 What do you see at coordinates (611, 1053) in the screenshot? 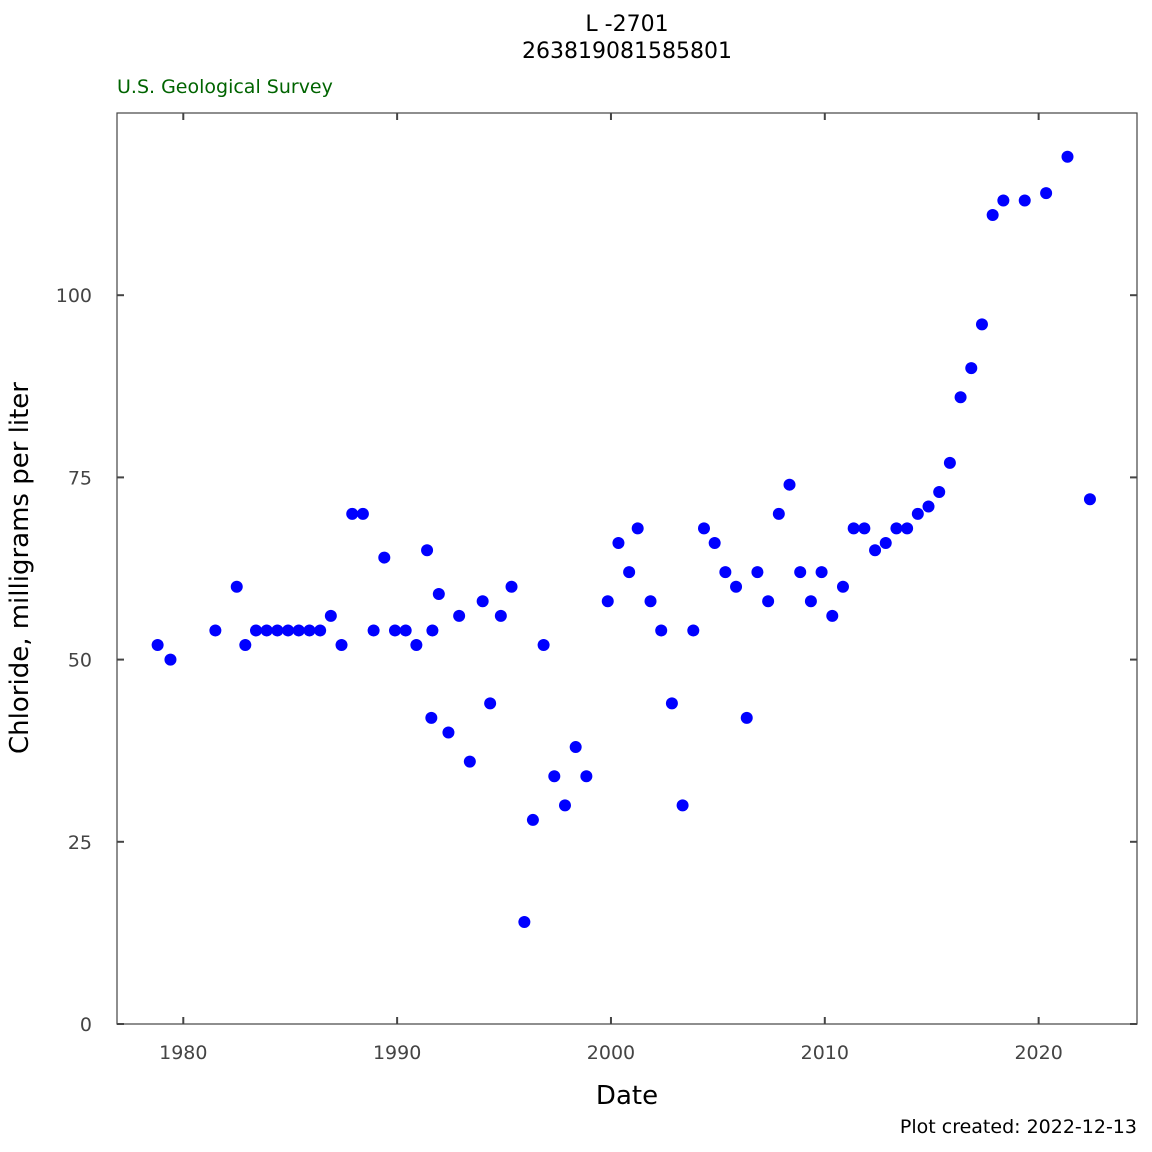
I see `x-tick-label: 2000` at bounding box center [611, 1053].